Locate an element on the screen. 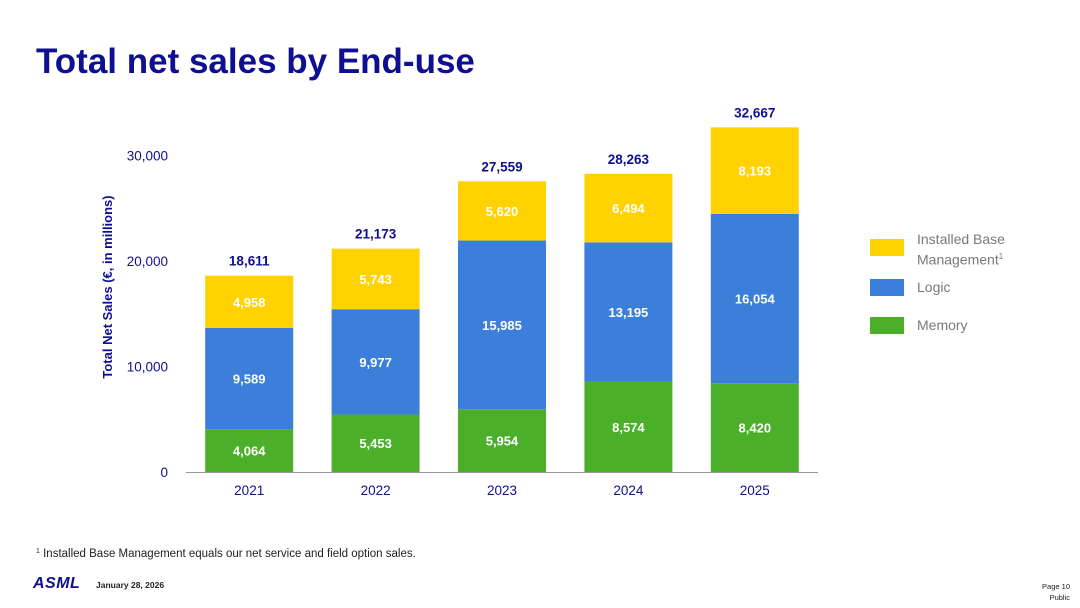  bar-memory-2021 is located at coordinates (249, 450).